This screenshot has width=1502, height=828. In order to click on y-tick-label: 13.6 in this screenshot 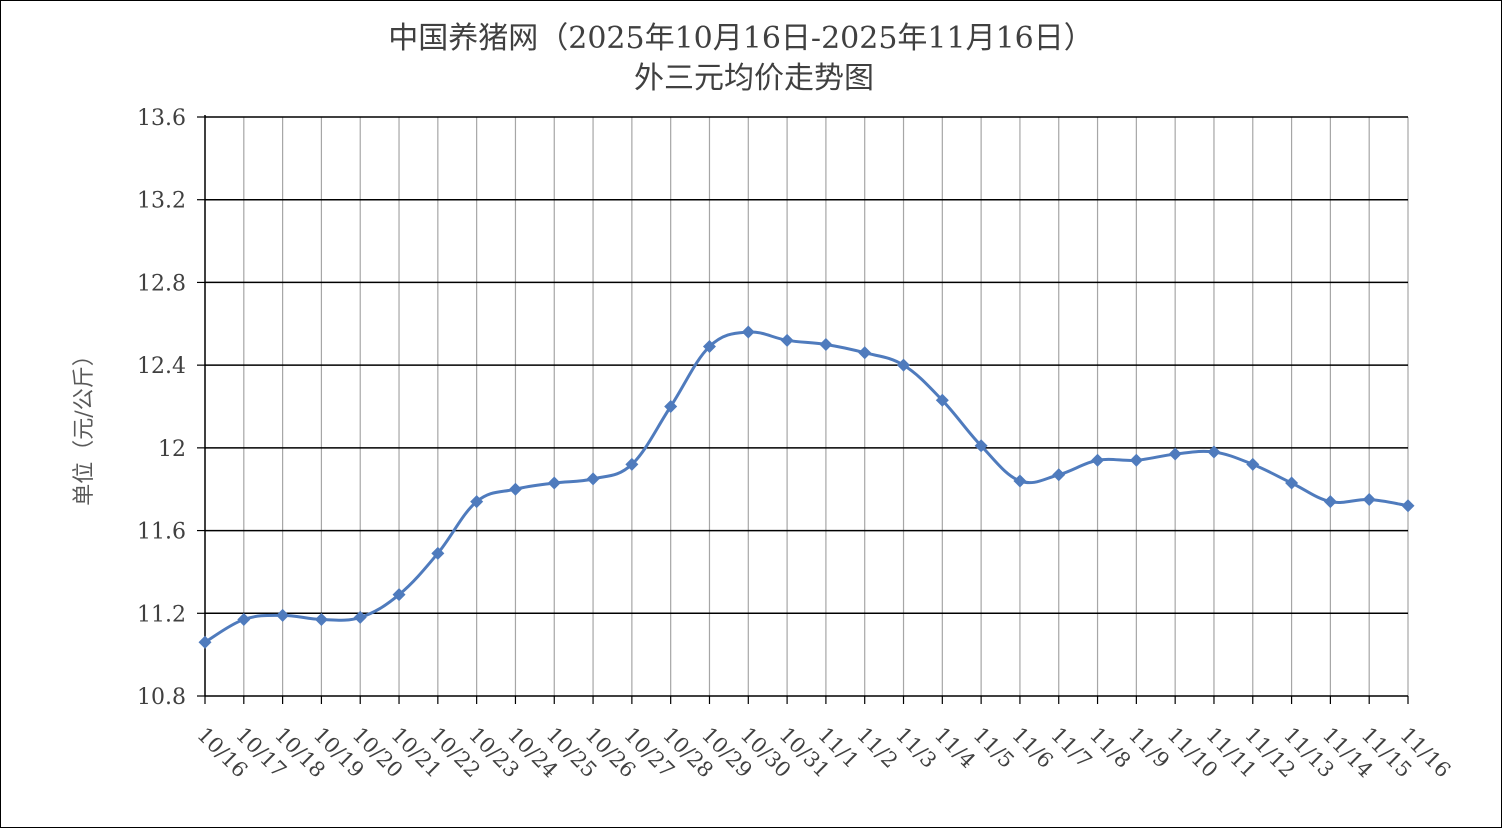, I will do `click(161, 118)`.